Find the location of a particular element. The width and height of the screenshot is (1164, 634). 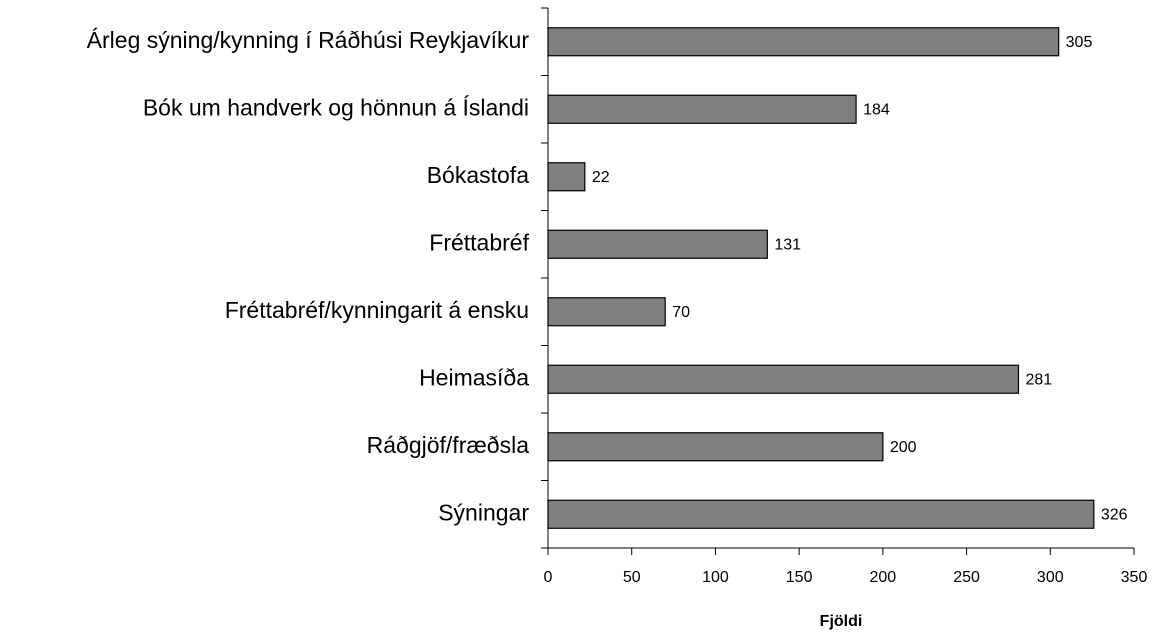

value-label: 70 is located at coordinates (681, 312).